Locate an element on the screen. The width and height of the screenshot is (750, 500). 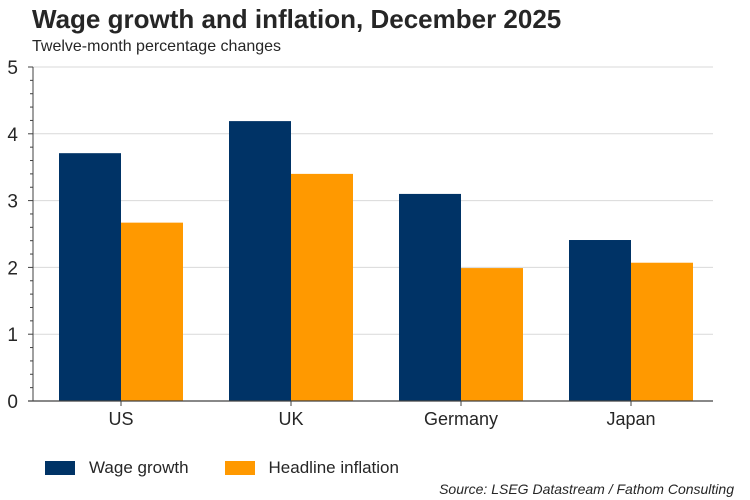
y-tick-label: 1 is located at coordinates (12, 335).